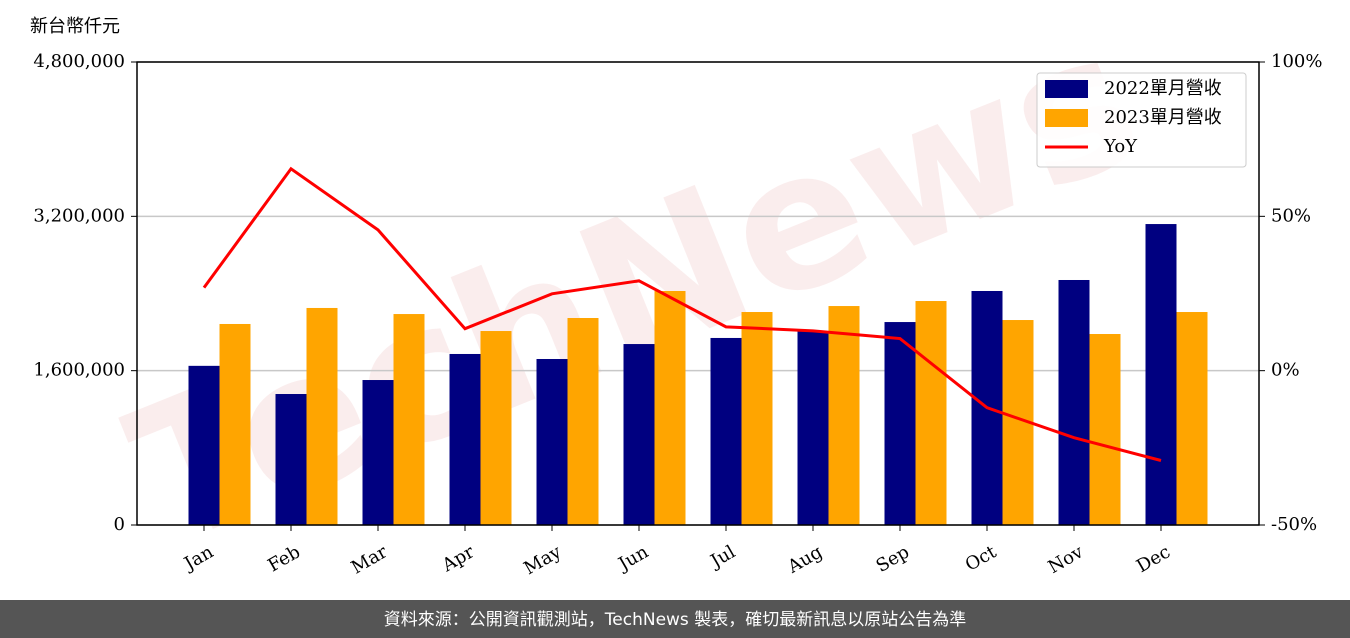 The height and width of the screenshot is (638, 1350). Describe the element at coordinates (1285, 370) in the screenshot. I see `y2-tick-label: 0%` at that location.